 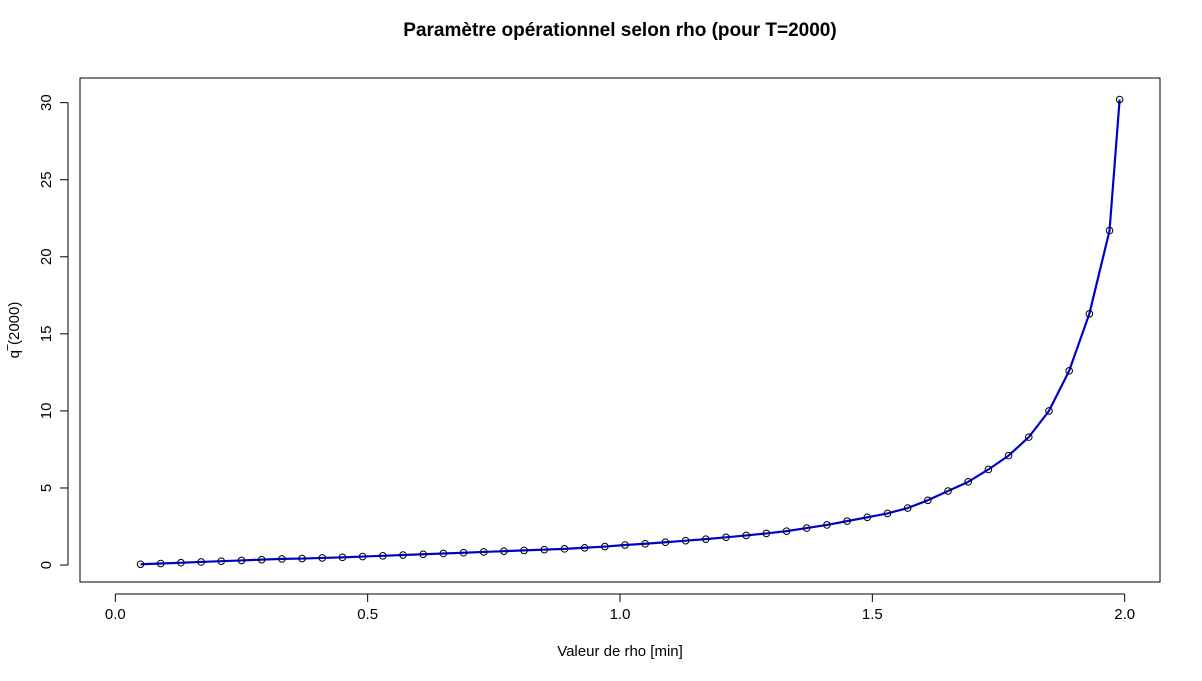 What do you see at coordinates (46, 565) in the screenshot?
I see `y-tick-label: 0` at bounding box center [46, 565].